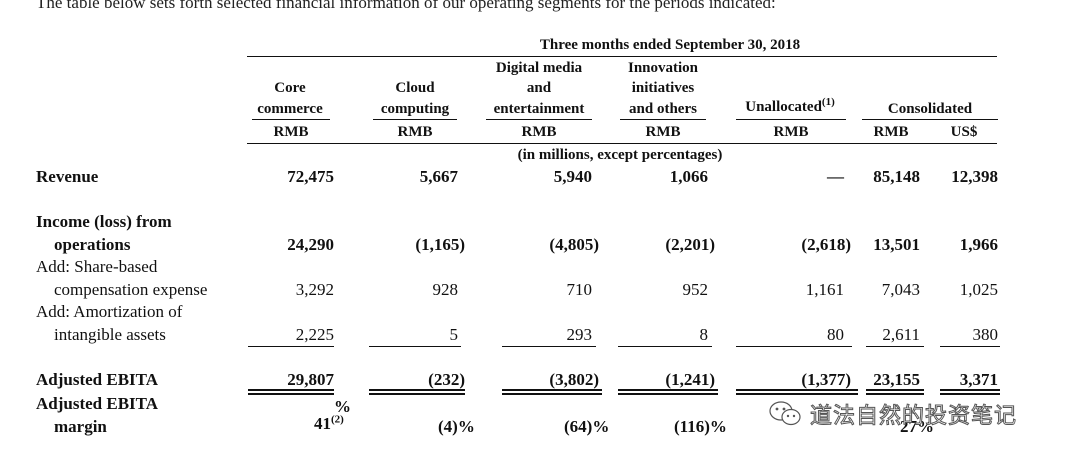 This screenshot has height=459, width=1080. What do you see at coordinates (110, 334) in the screenshot?
I see `row-label-amort-2: intangible assets` at bounding box center [110, 334].